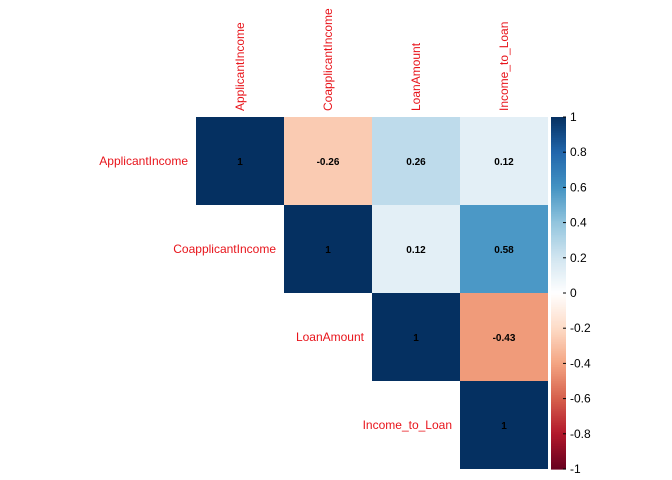 The height and width of the screenshot is (480, 672). I want to click on cell-value-label-1-2: 0.12, so click(416, 250).